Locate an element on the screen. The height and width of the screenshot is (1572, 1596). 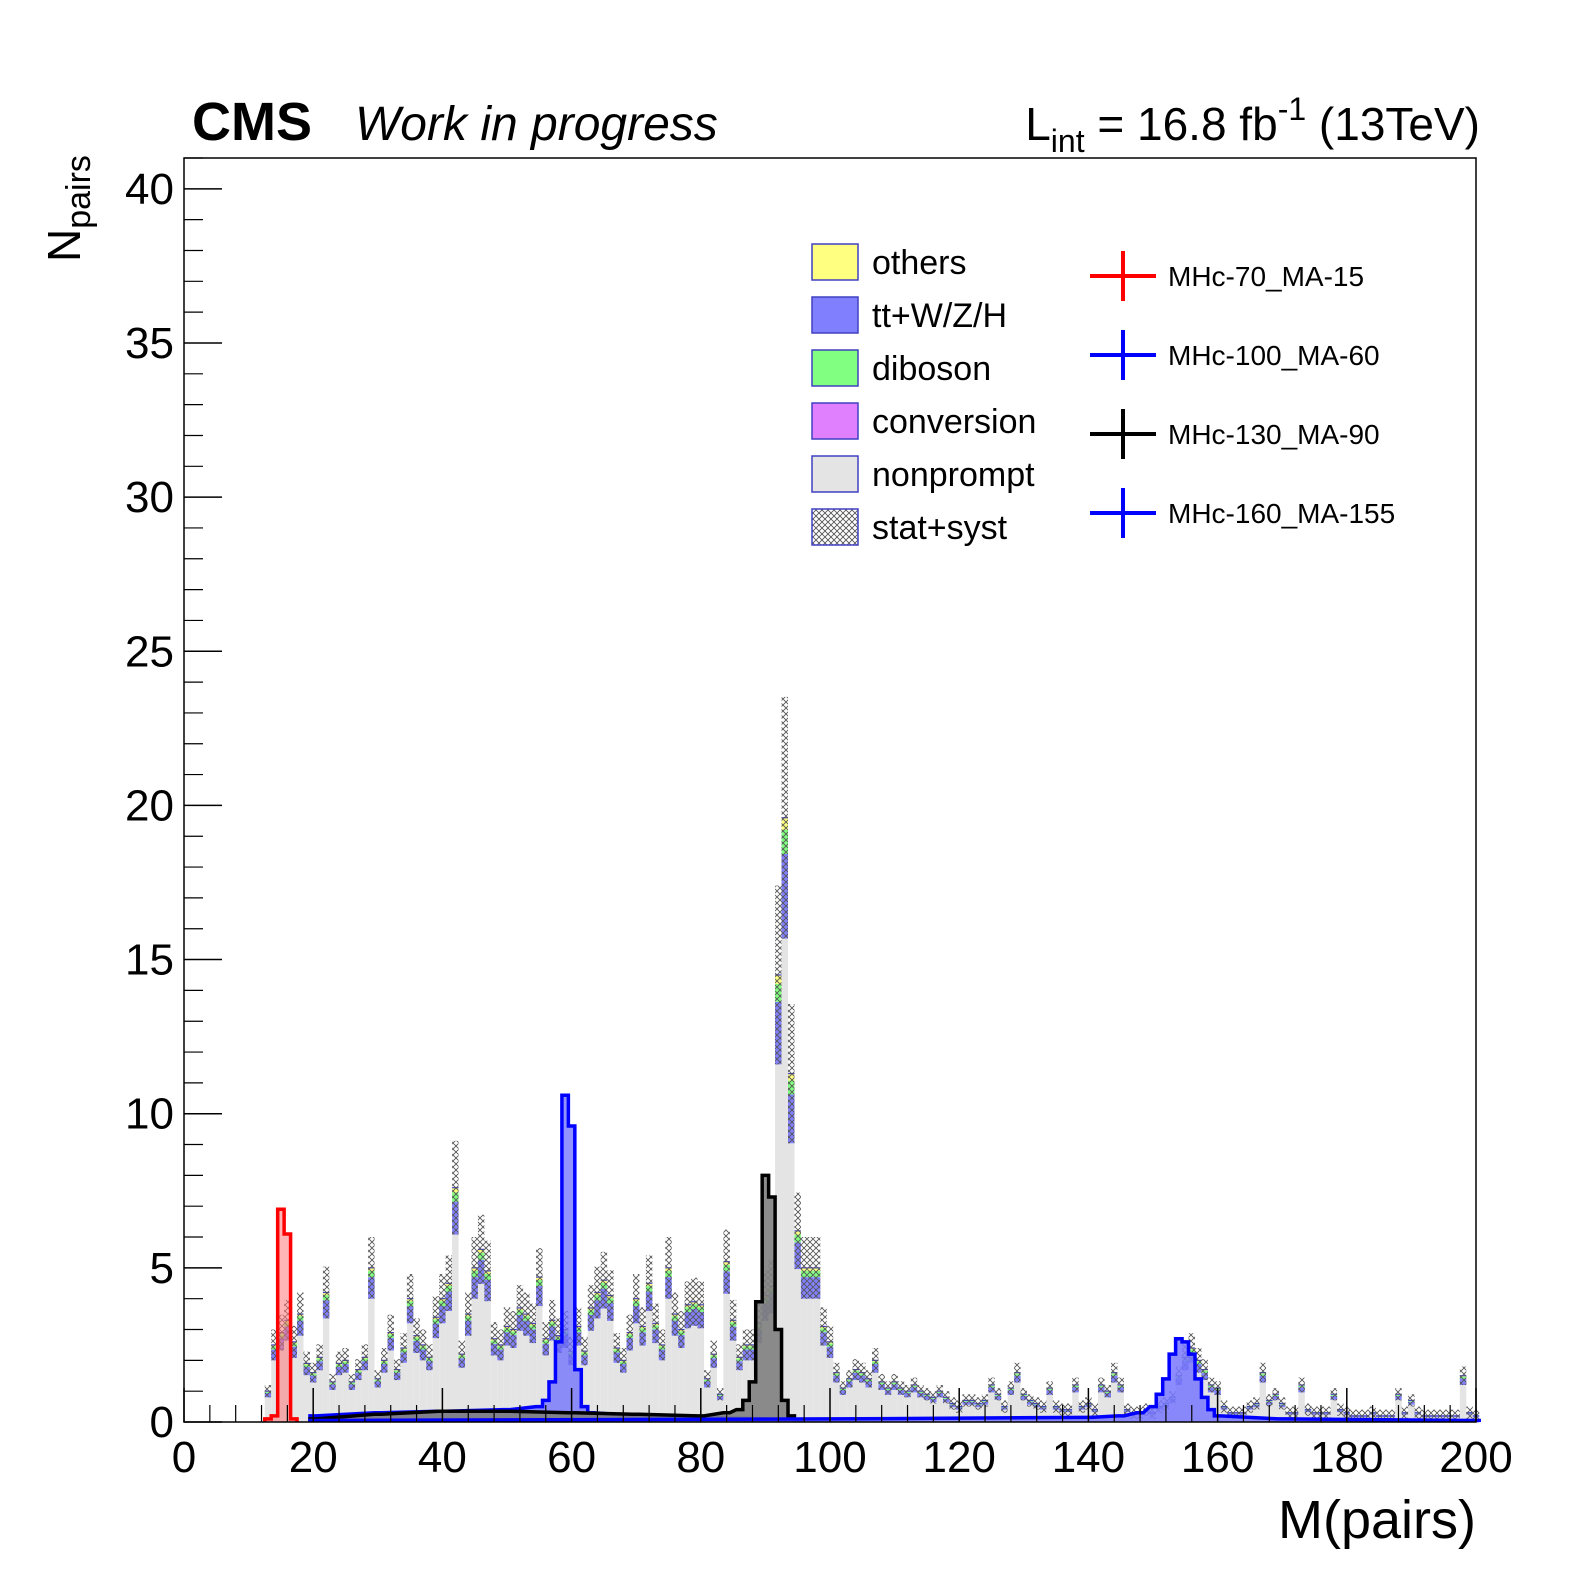
legend-swatch is located at coordinates (835, 474).